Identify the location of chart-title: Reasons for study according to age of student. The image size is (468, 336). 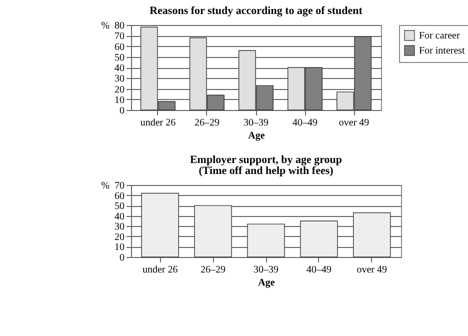
(256, 11).